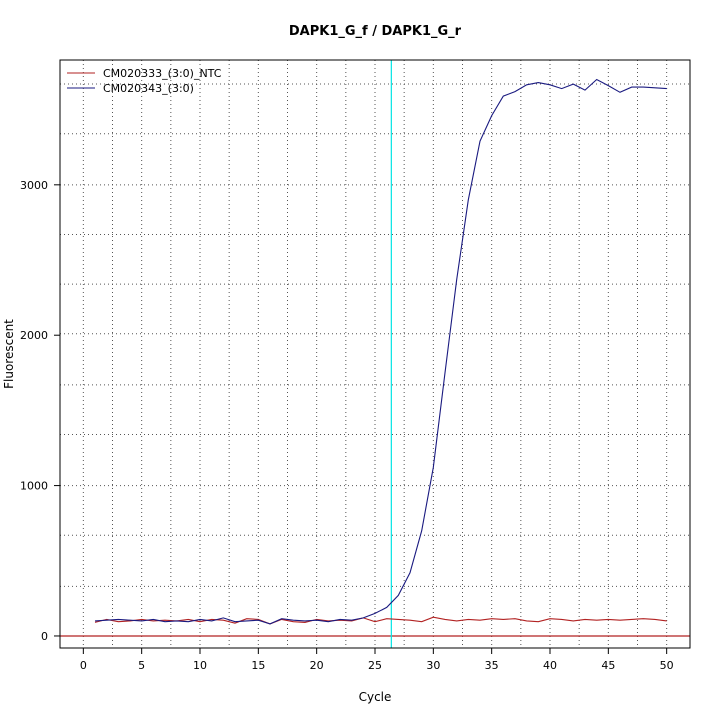 Image resolution: width=720 pixels, height=720 pixels. I want to click on y-tick-label: 2000, so click(34, 335).